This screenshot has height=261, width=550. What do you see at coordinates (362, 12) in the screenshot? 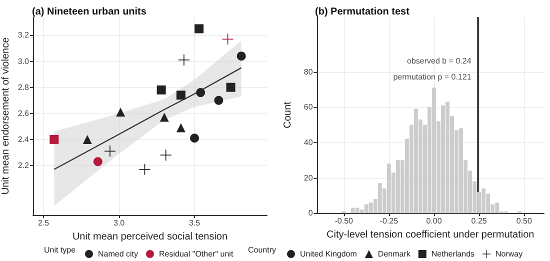
I see `chart-title: (b) Permutation test` at bounding box center [362, 12].